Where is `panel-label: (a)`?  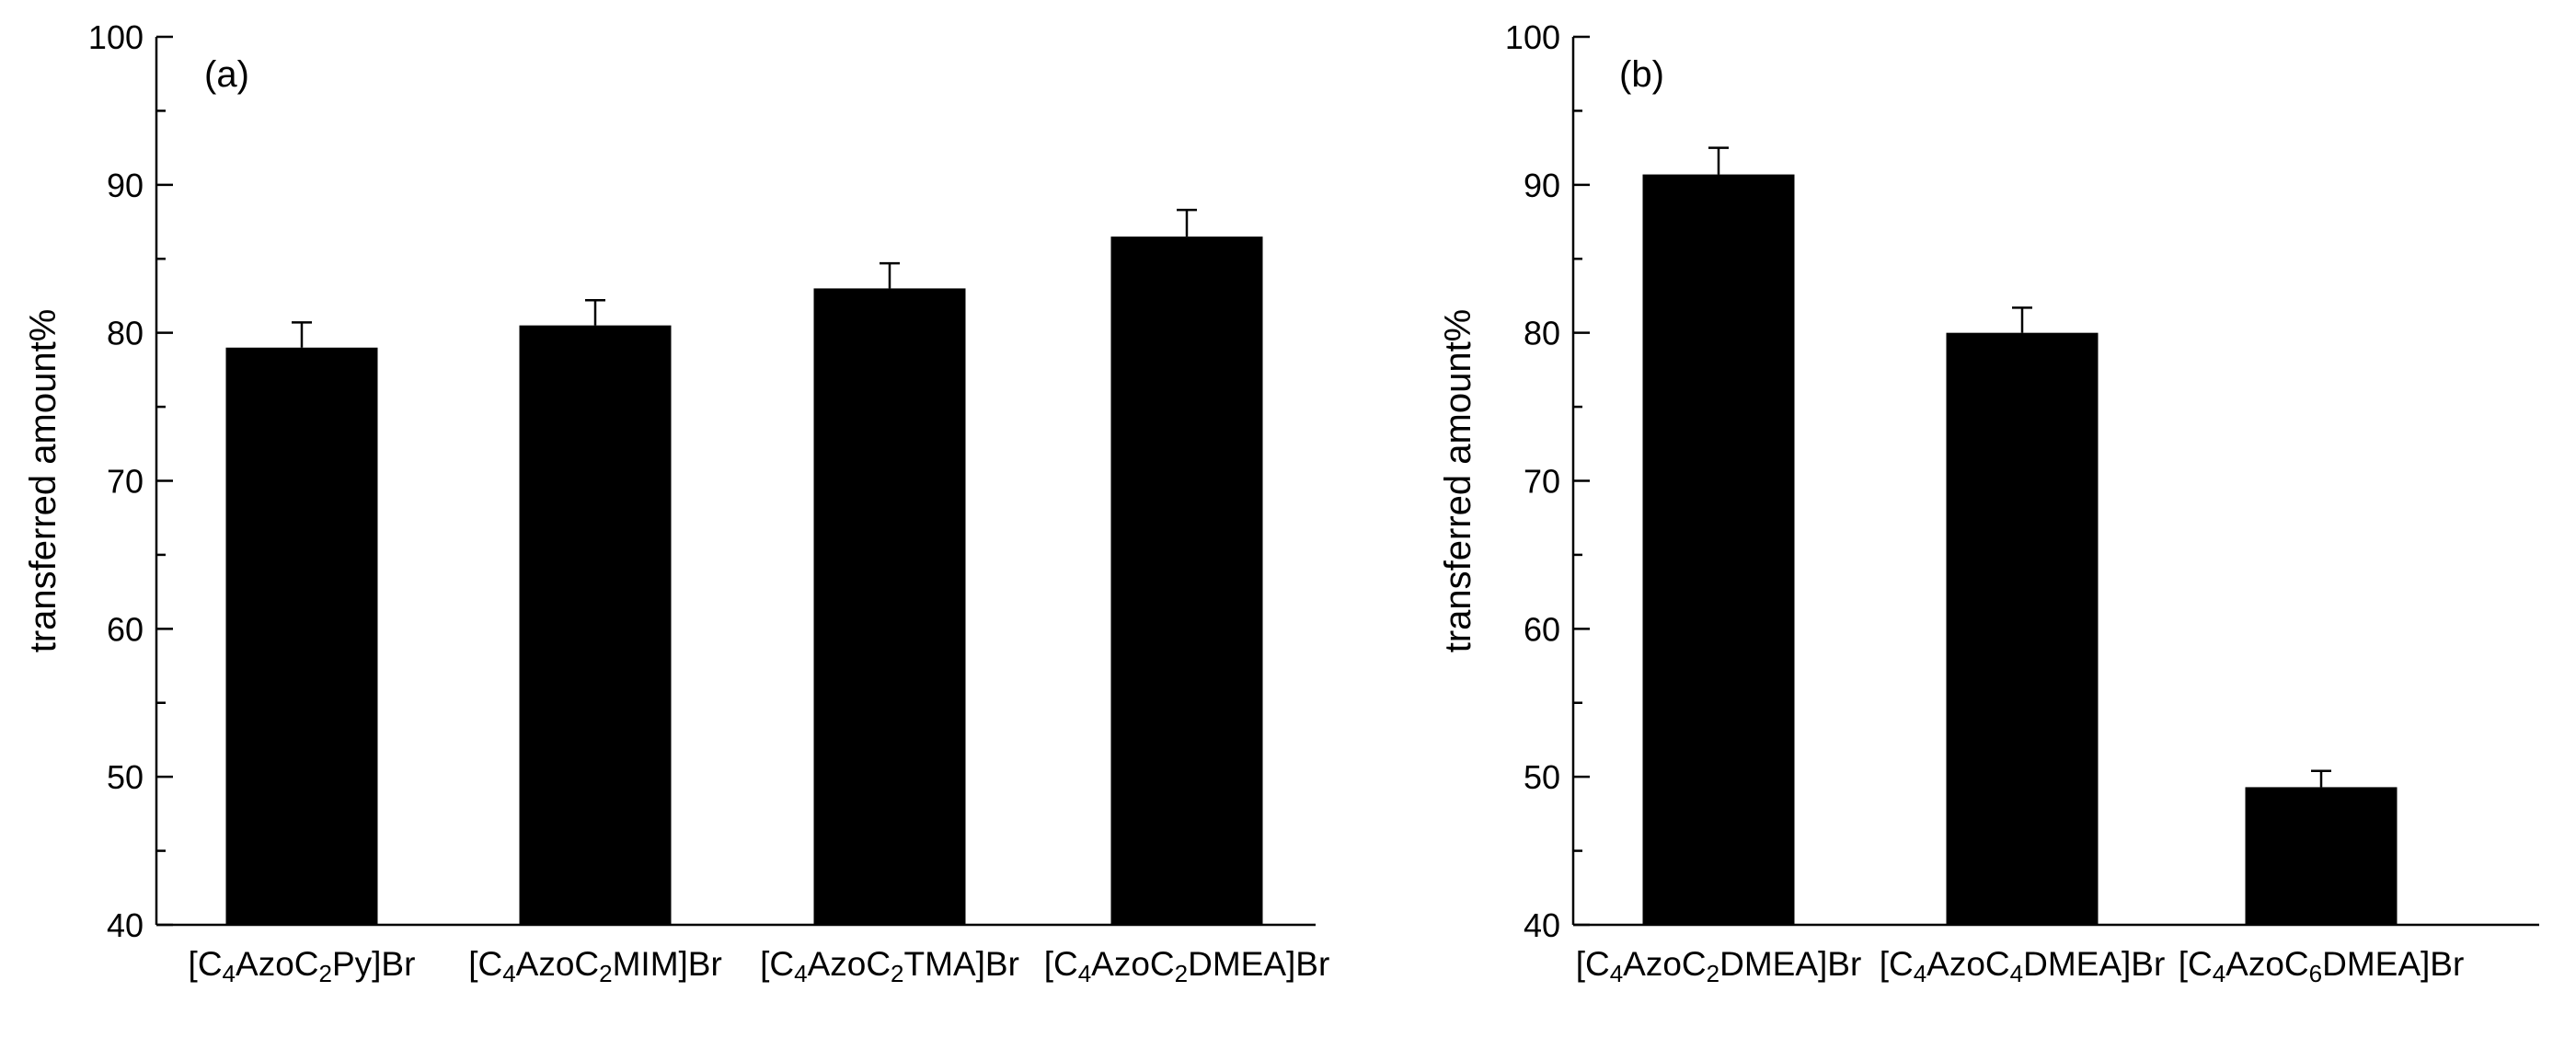
panel-label: (a) is located at coordinates (226, 74).